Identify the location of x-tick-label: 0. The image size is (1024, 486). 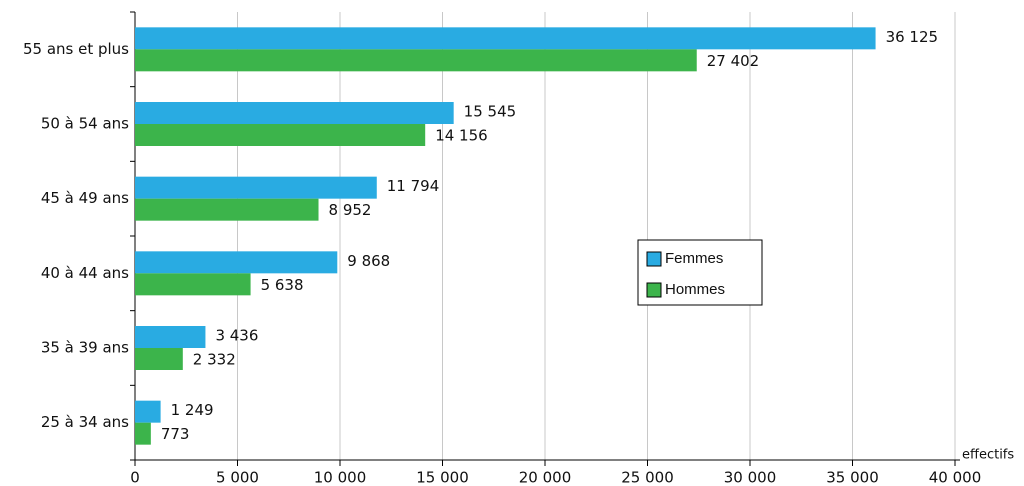
(135, 477).